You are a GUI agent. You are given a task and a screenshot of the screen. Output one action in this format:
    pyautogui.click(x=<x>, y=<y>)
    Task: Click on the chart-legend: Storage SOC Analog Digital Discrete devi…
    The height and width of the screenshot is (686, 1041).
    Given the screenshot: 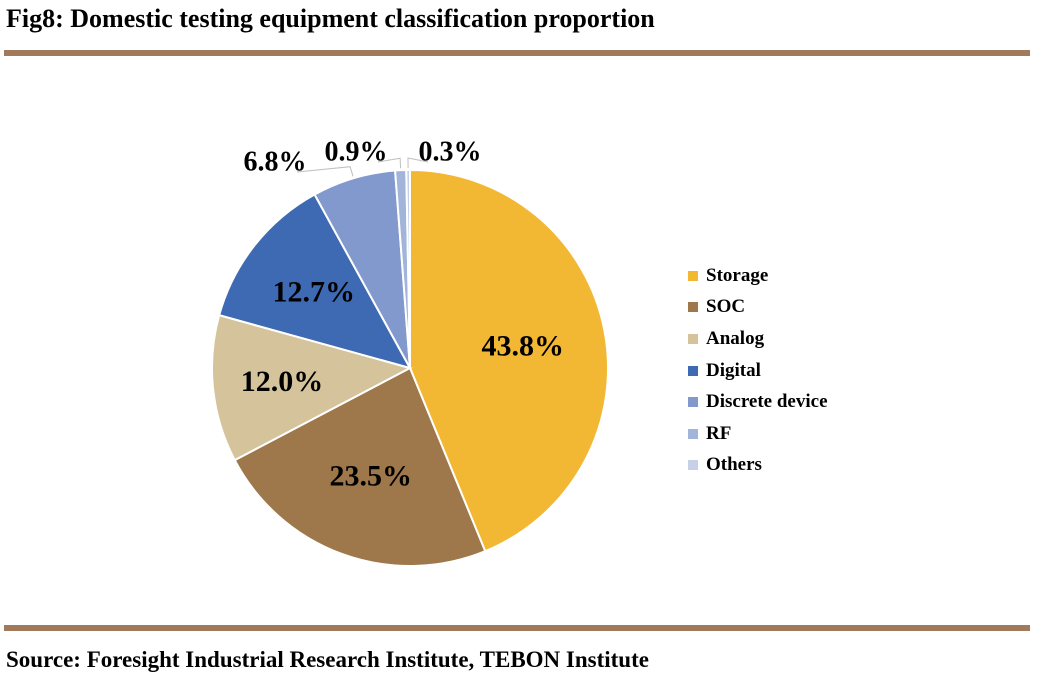 What is the action you would take?
    pyautogui.click(x=758, y=370)
    